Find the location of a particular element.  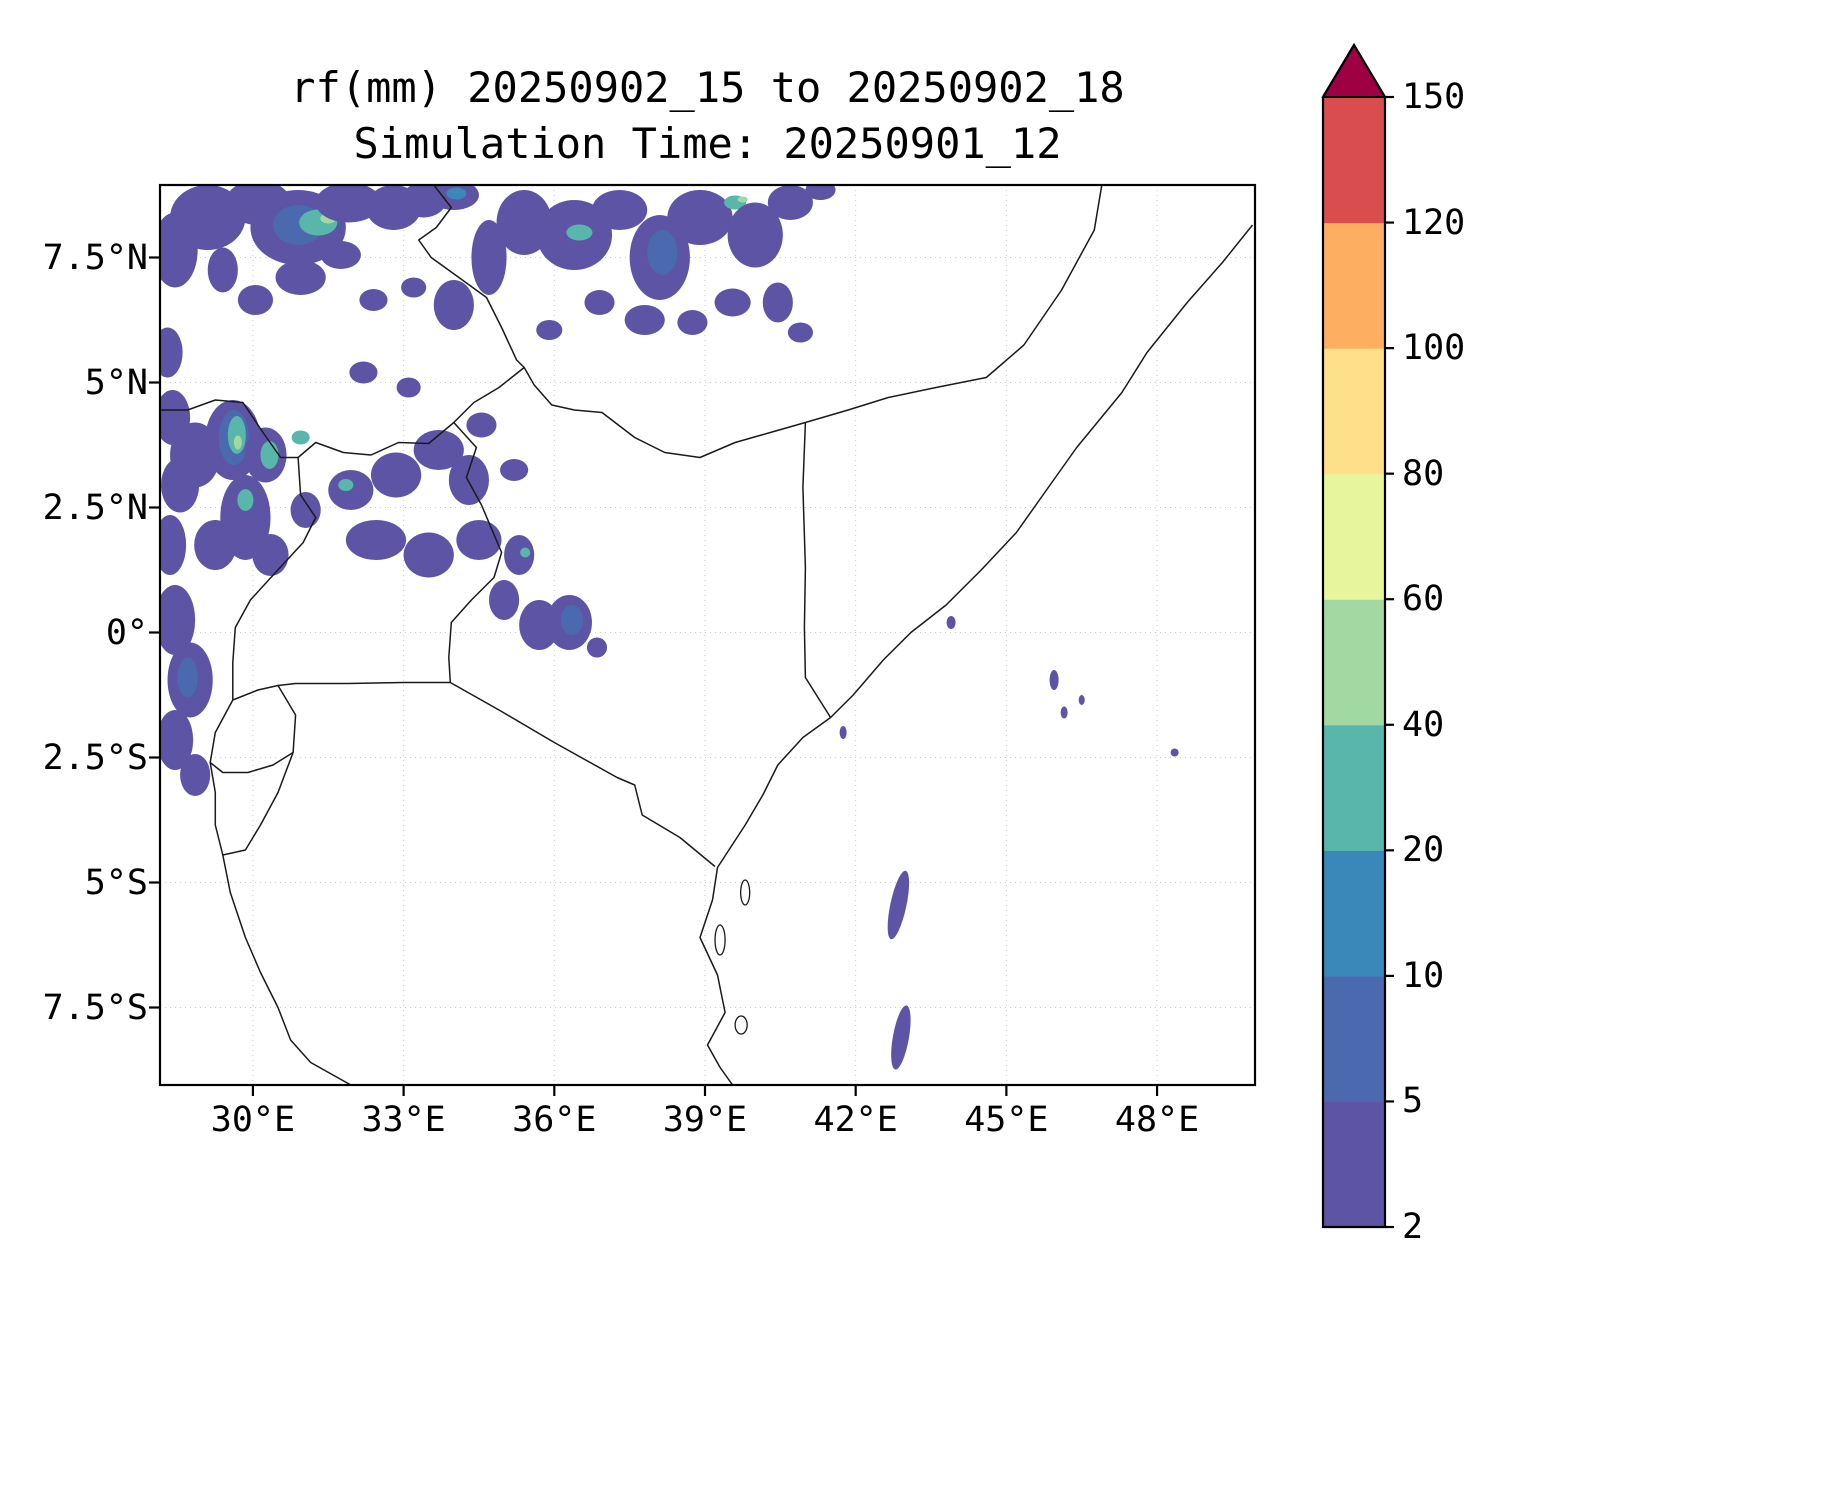

colorbar-tick-label: 60 is located at coordinates (1423, 599).